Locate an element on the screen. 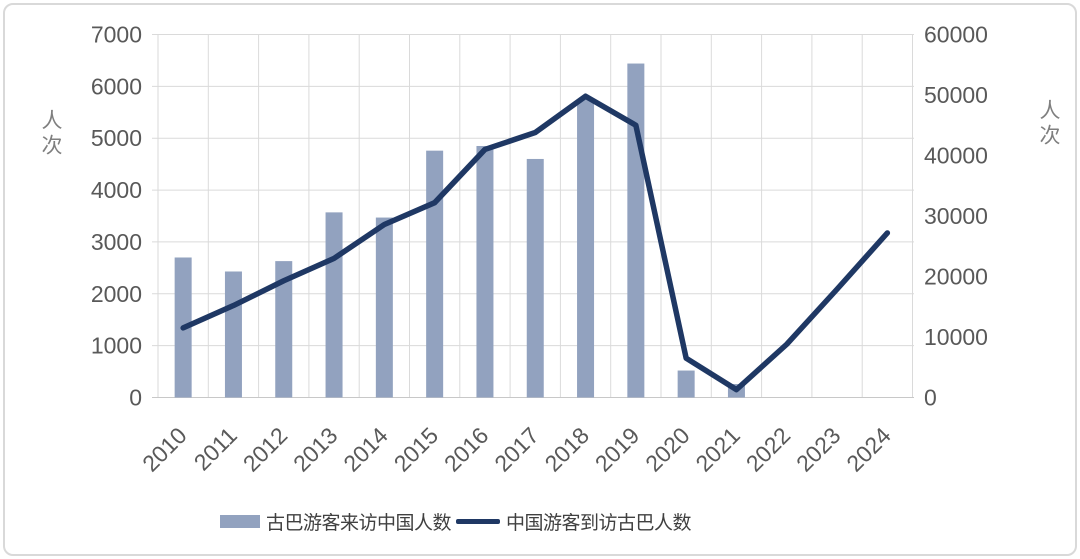 This screenshot has height=559, width=1080. bar-2017 is located at coordinates (535, 278).